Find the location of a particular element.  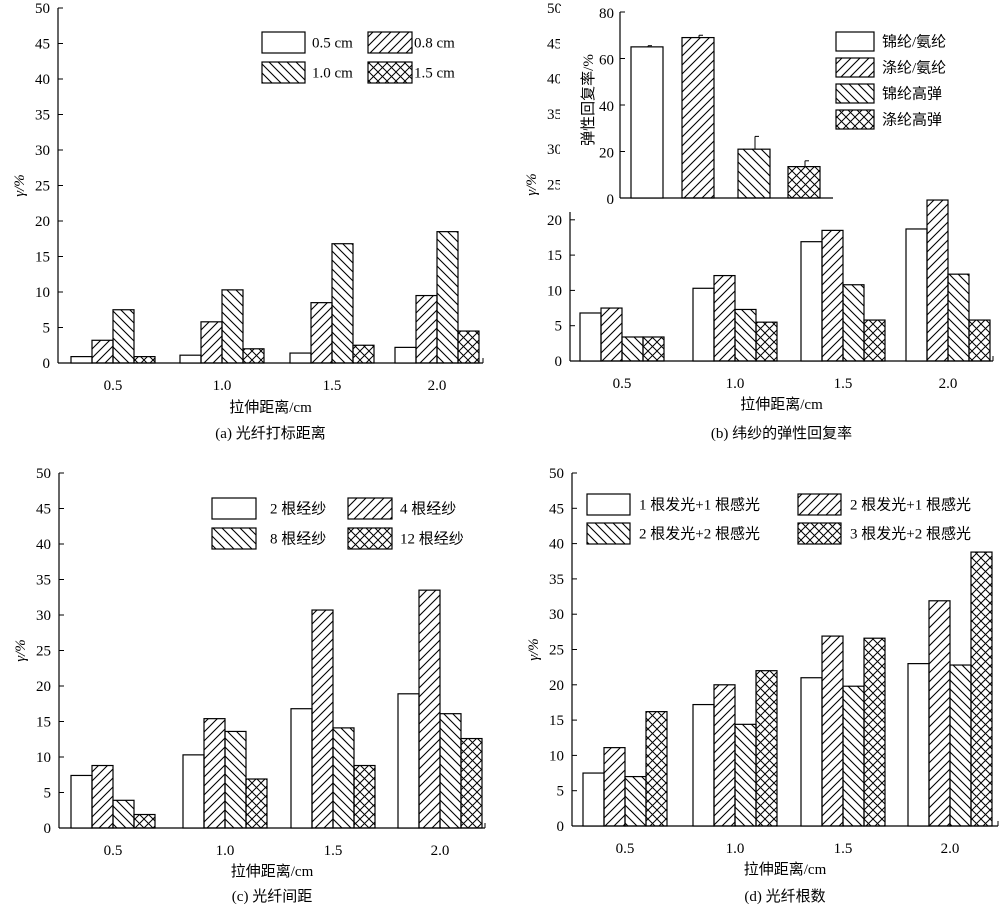

legend-label: 2 根经纱 is located at coordinates (298, 509).